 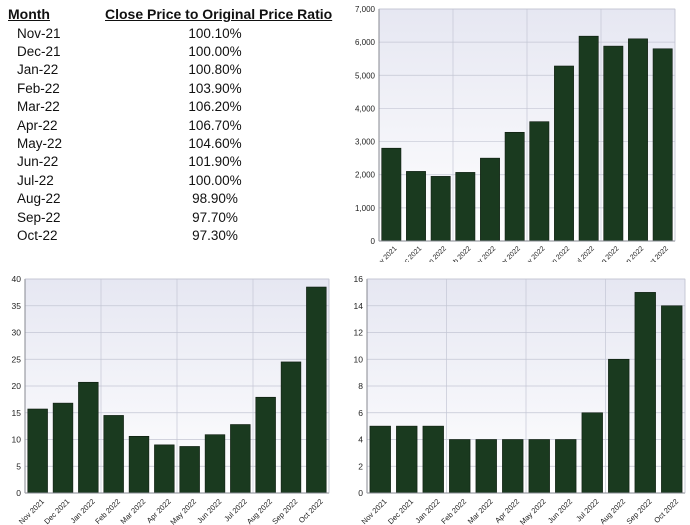 What do you see at coordinates (38, 70) in the screenshot?
I see `month-cell: Jan-22` at bounding box center [38, 70].